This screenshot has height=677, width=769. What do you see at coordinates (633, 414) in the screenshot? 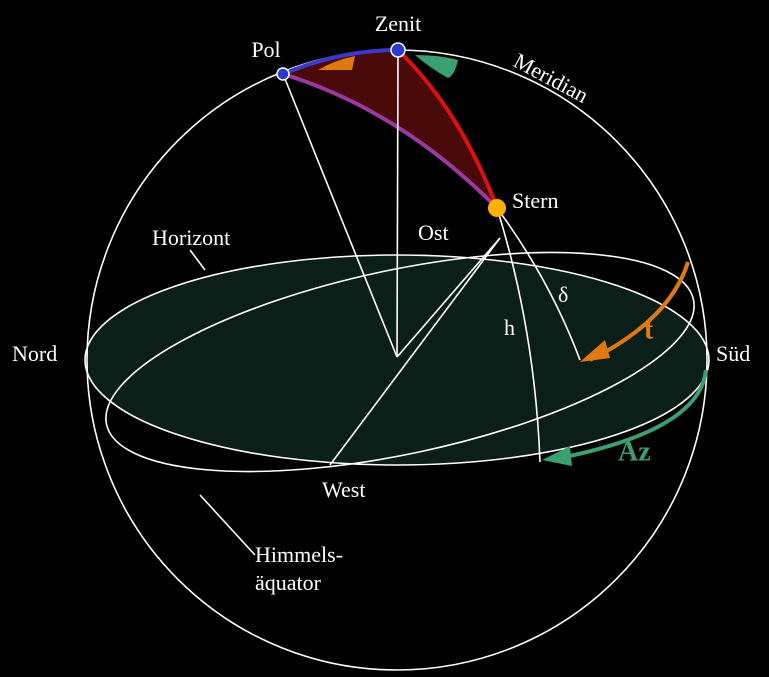
I see `azimuth-arrow` at bounding box center [633, 414].